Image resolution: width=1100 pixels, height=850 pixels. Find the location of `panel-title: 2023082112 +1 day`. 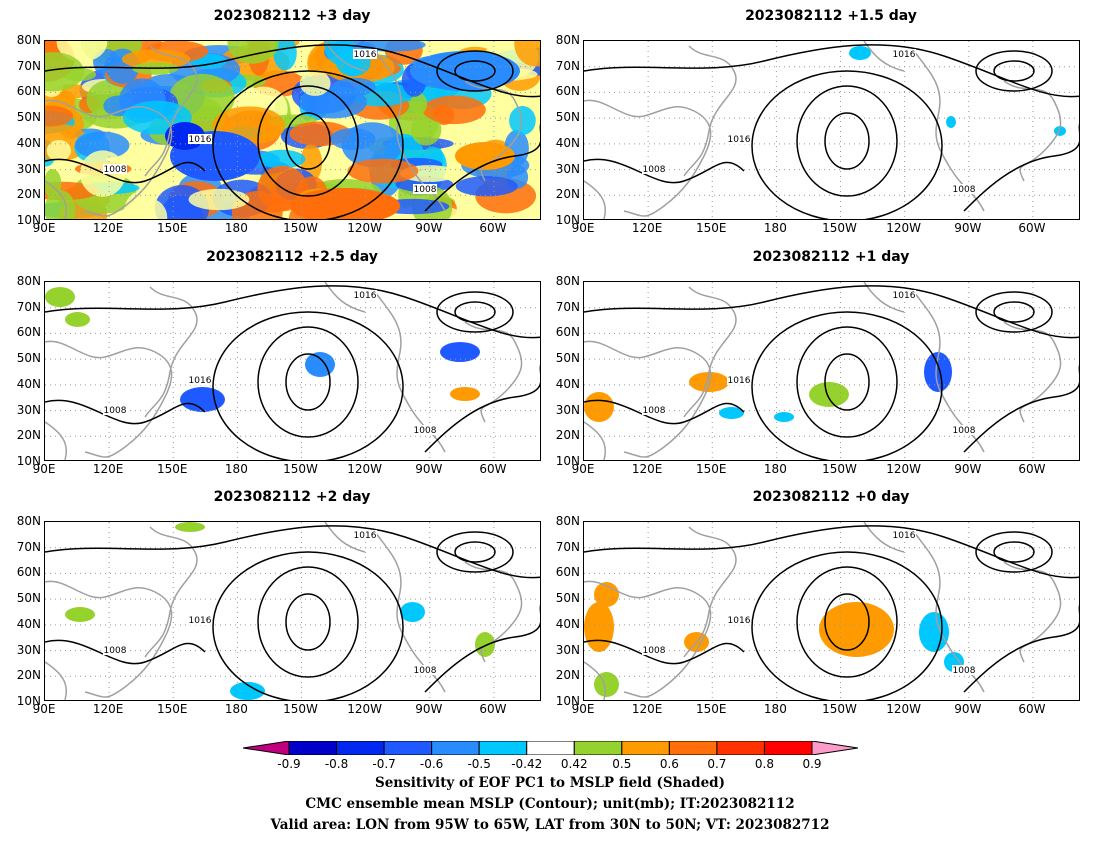

panel-title: 2023082112 +1 day is located at coordinates (831, 257).